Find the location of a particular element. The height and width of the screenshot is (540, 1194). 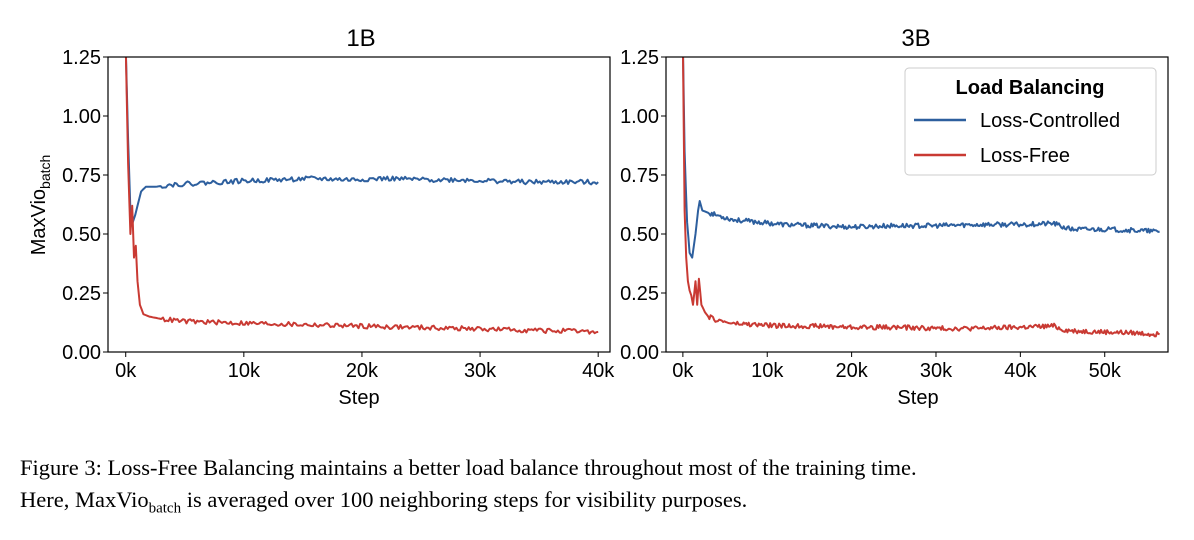

caption-line-2-prefix: Here, MaxVio is located at coordinates (84, 499).